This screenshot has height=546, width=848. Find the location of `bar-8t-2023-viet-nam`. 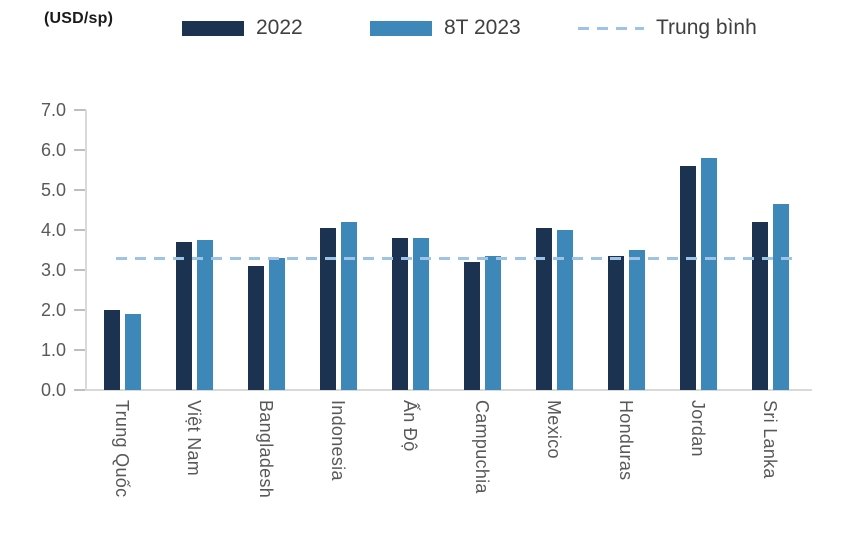

bar-8t-2023-viet-nam is located at coordinates (204, 315).